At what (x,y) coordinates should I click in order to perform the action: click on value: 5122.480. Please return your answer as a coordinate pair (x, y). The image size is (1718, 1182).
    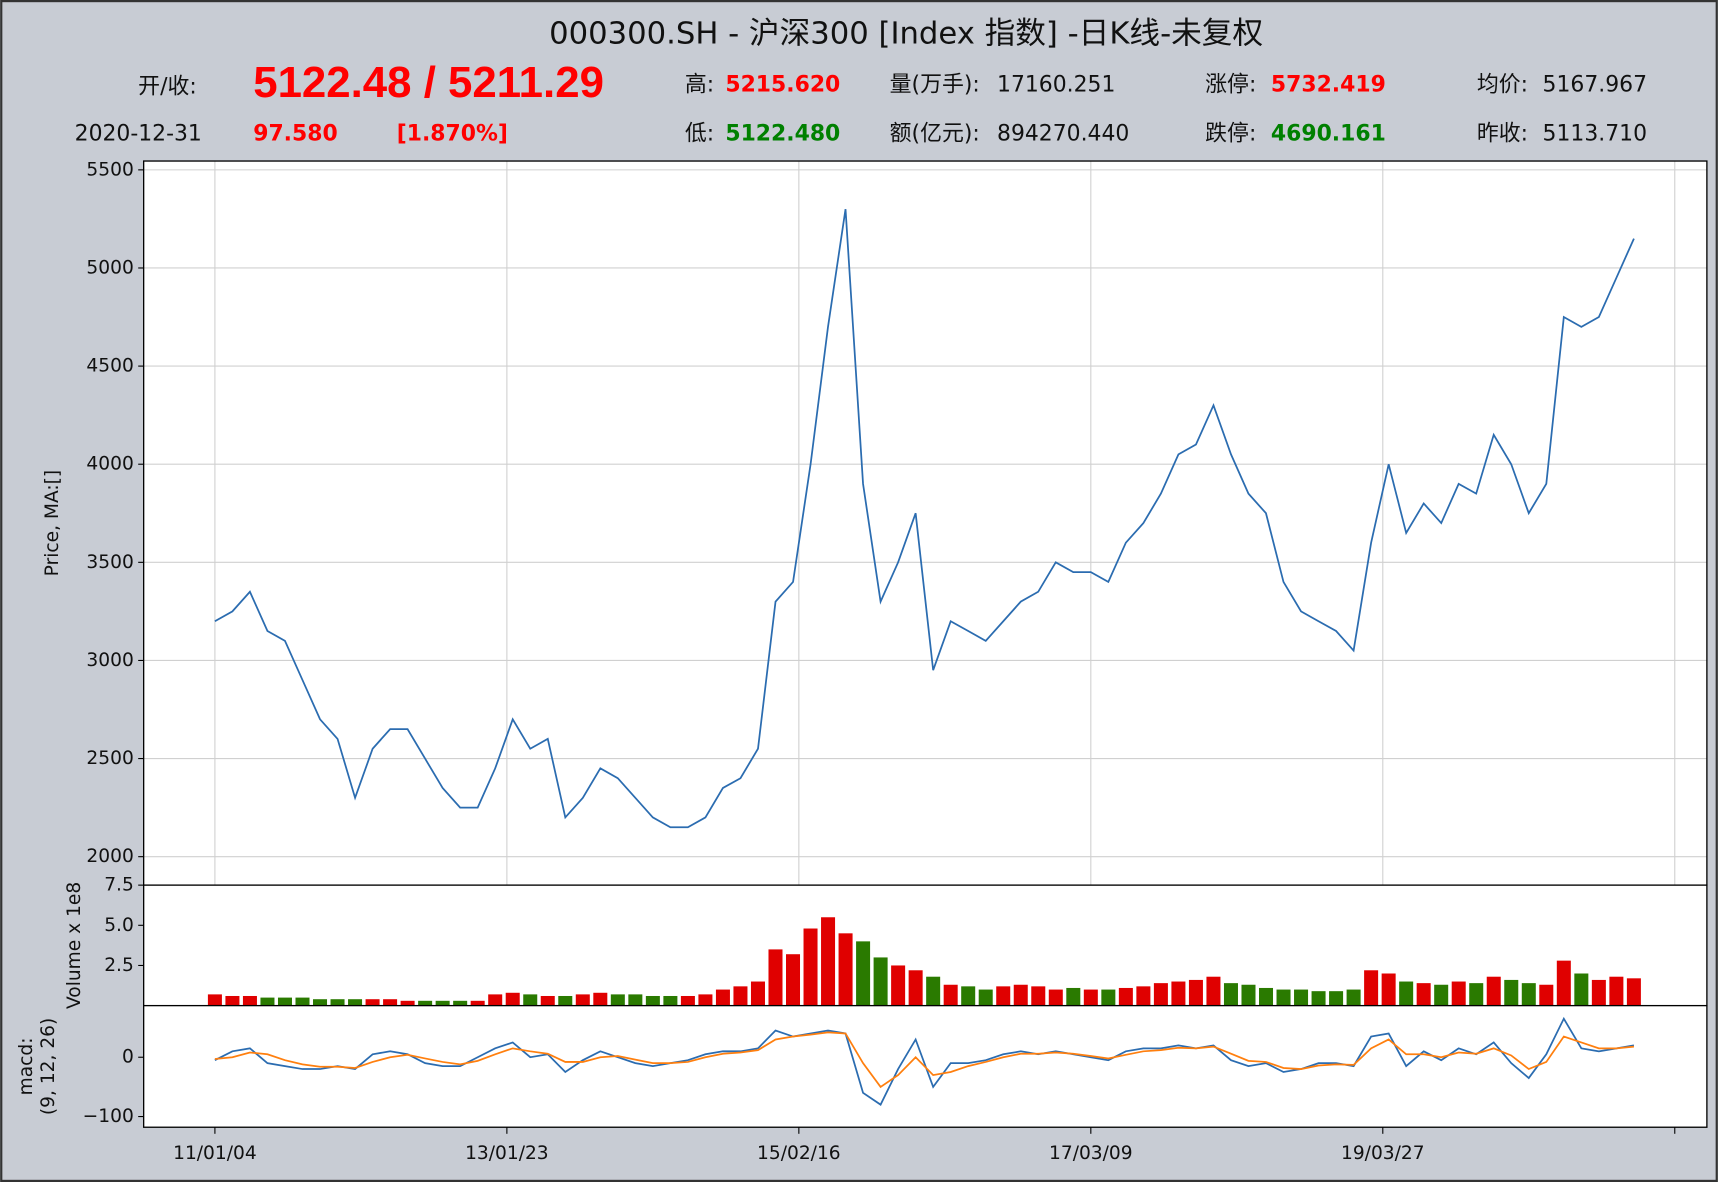
    Looking at the image, I should click on (782, 134).